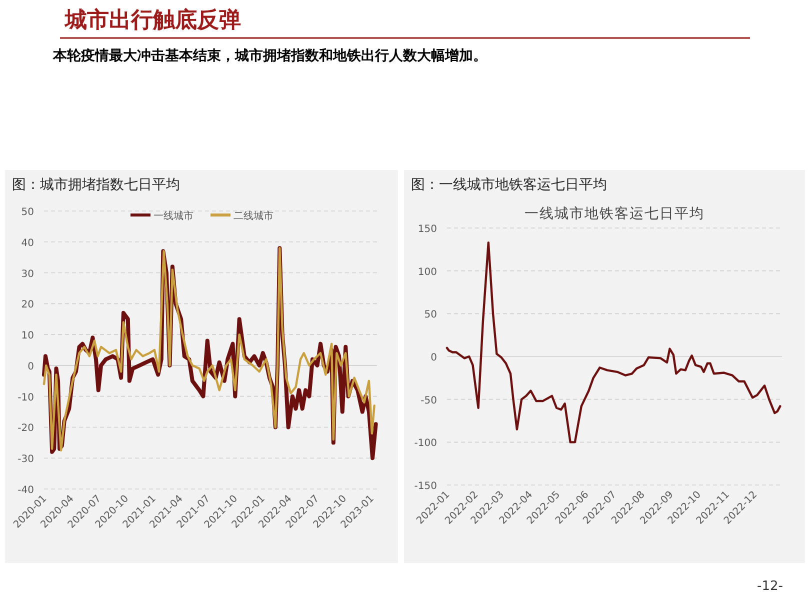 This screenshot has height=598, width=808. What do you see at coordinates (26, 398) in the screenshot?
I see `y-tick-label: -10` at bounding box center [26, 398].